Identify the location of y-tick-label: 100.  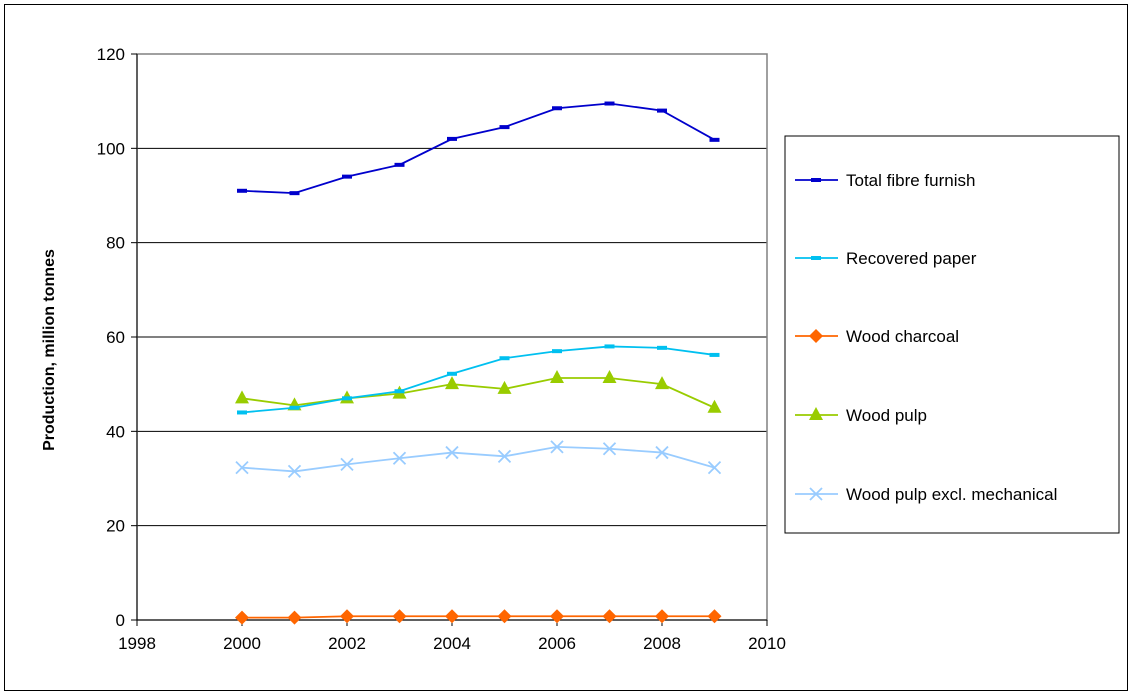
(111, 148).